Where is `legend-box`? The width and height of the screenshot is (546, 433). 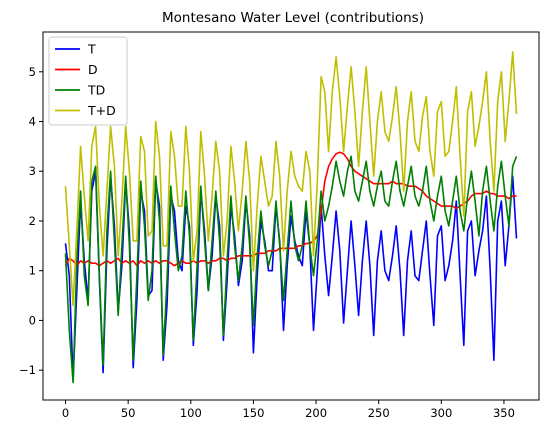 legend-box is located at coordinates (88, 81).